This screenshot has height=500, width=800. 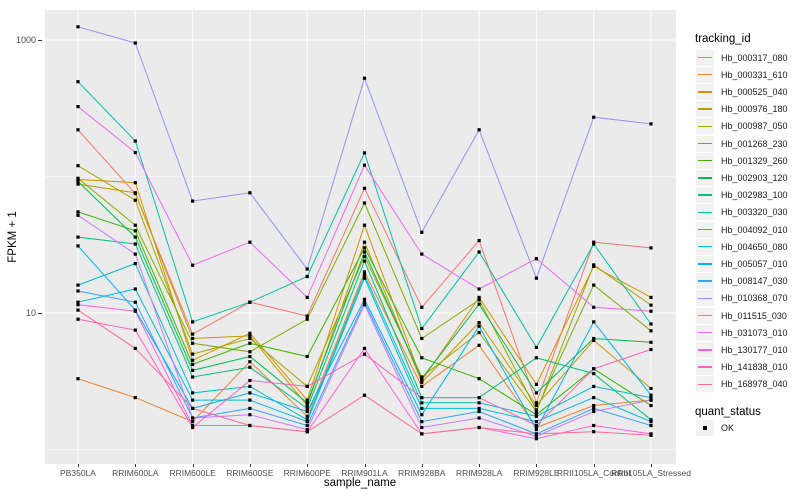 I want to click on legend-entry-label: Hb_141838_010, so click(x=754, y=367).